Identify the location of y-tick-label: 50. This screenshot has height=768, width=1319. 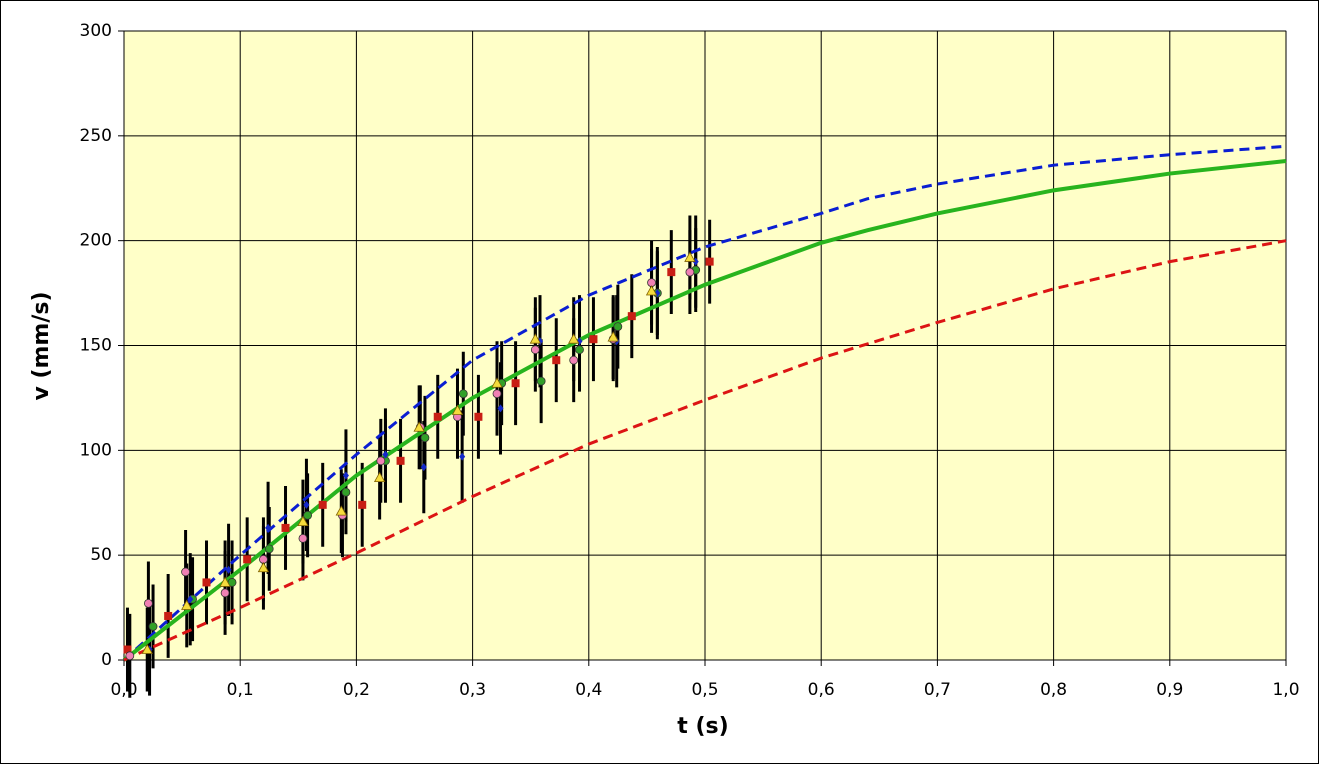
(101, 555).